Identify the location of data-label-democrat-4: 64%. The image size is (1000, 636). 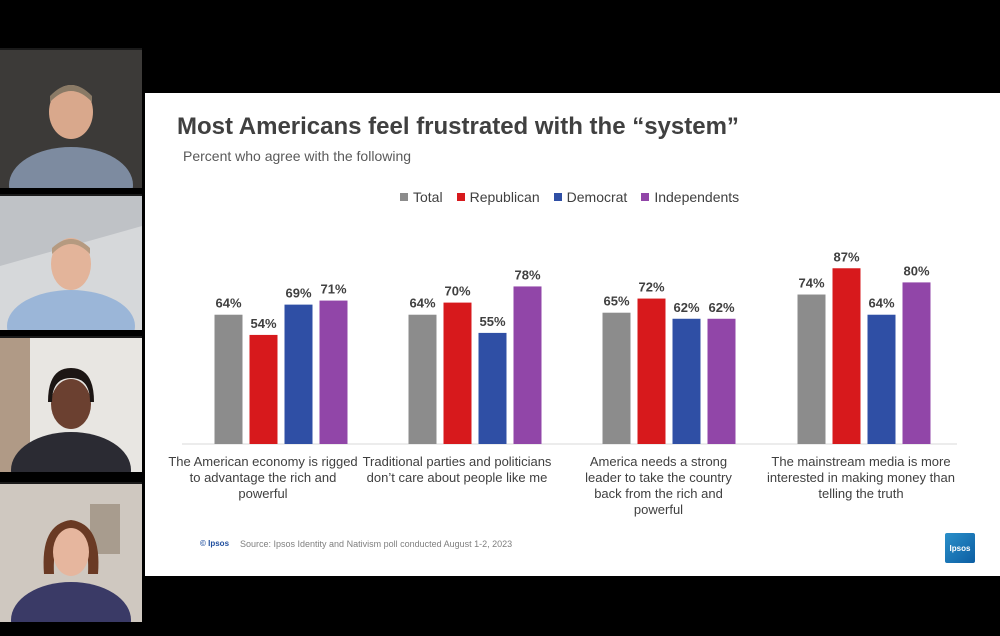
(881, 303).